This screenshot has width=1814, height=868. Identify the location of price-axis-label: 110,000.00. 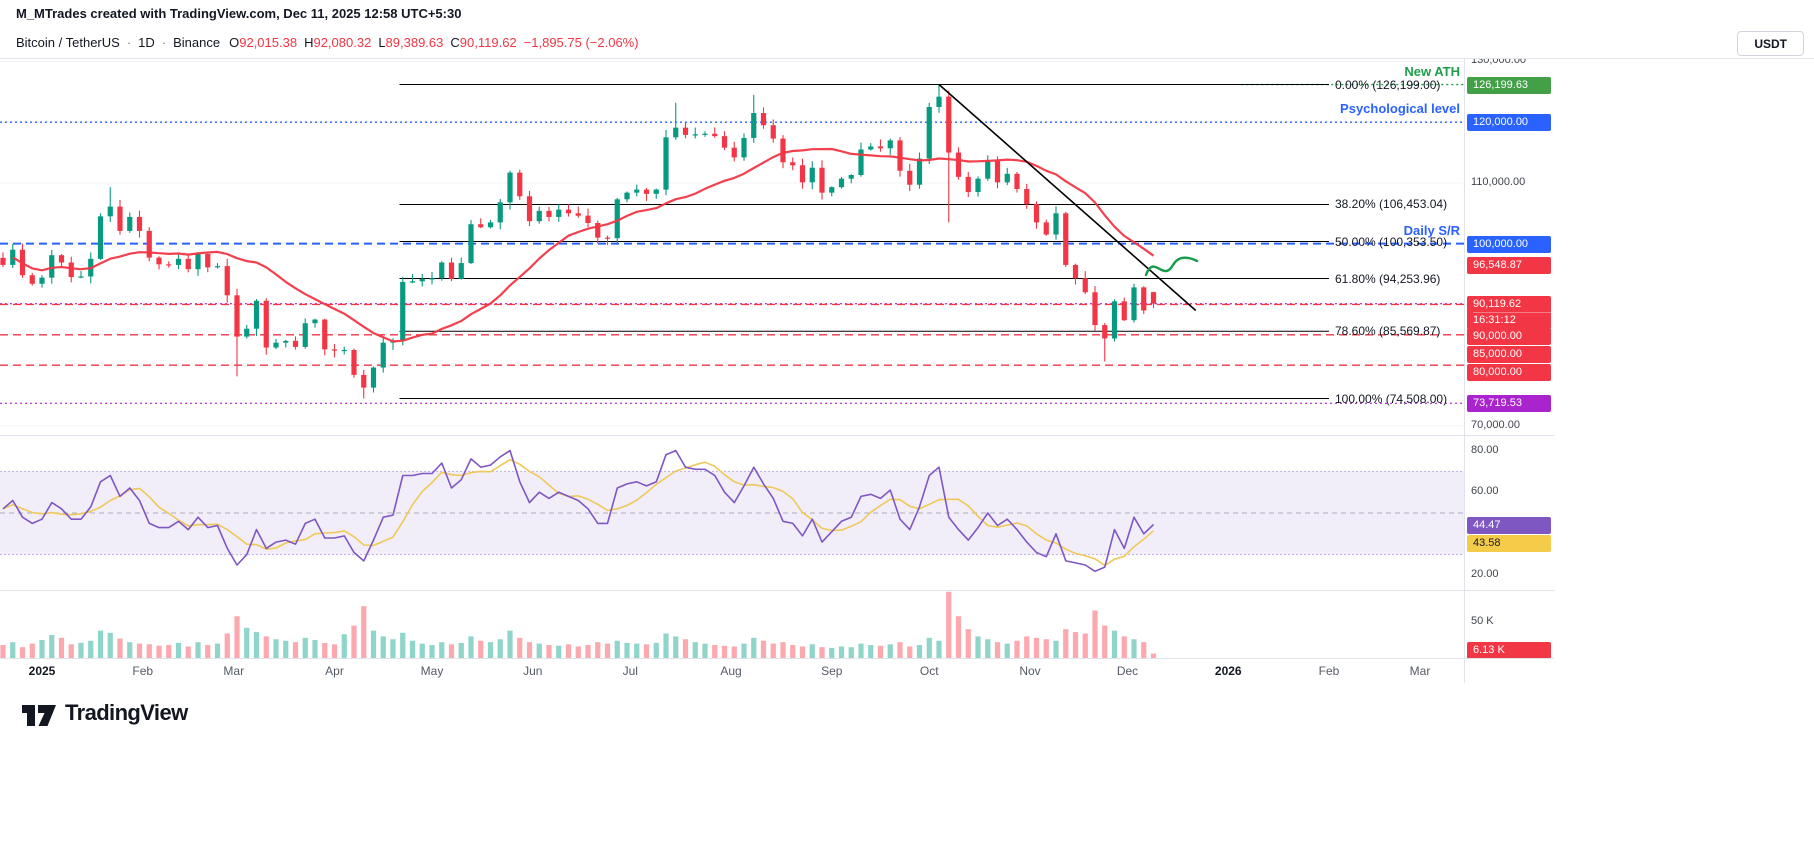
(1498, 181).